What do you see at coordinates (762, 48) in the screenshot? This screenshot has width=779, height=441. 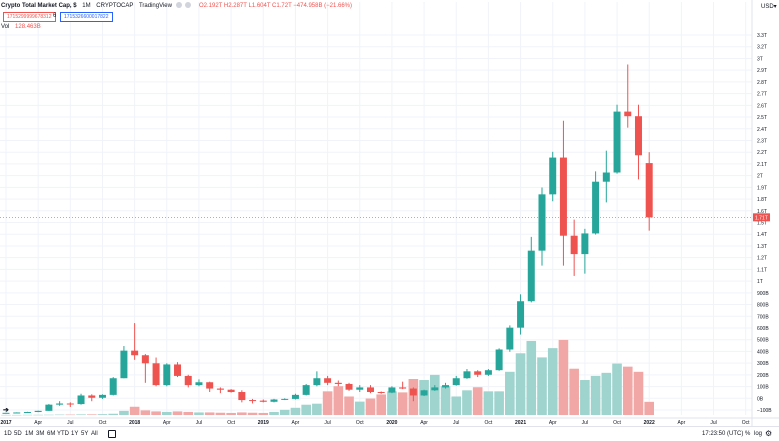 I see `price-tick-label: 3.2T` at bounding box center [762, 48].